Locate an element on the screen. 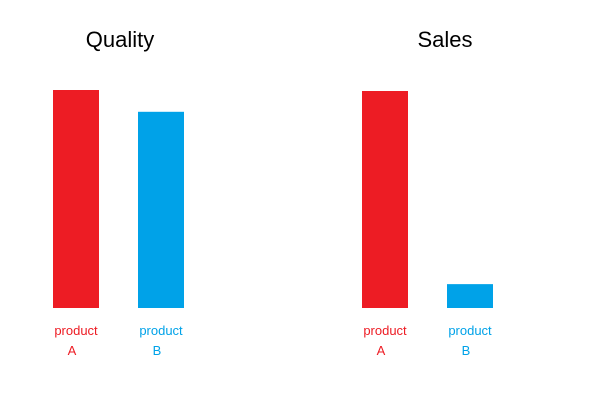 This screenshot has width=600, height=400. quality-label-product-b-line1: product is located at coordinates (161, 330).